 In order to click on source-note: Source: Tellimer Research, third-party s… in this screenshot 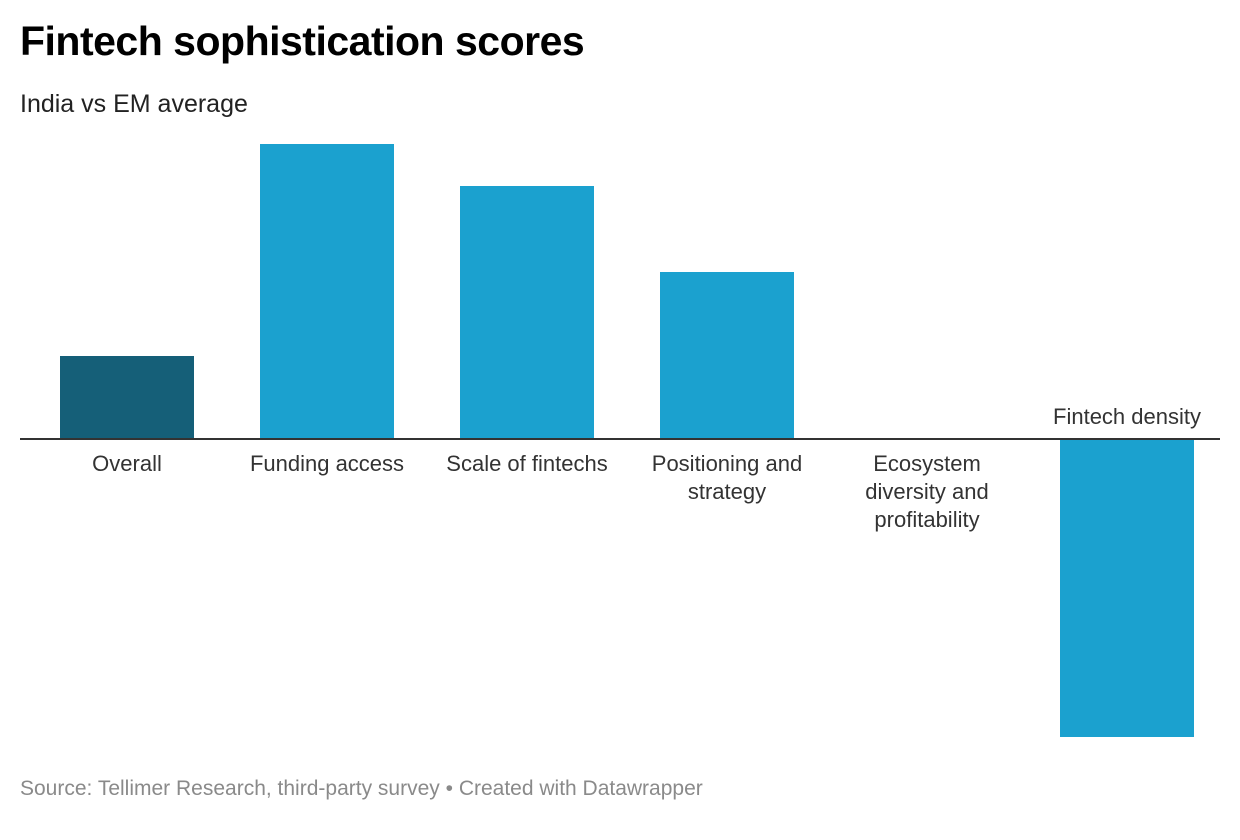, I will do `click(230, 788)`.